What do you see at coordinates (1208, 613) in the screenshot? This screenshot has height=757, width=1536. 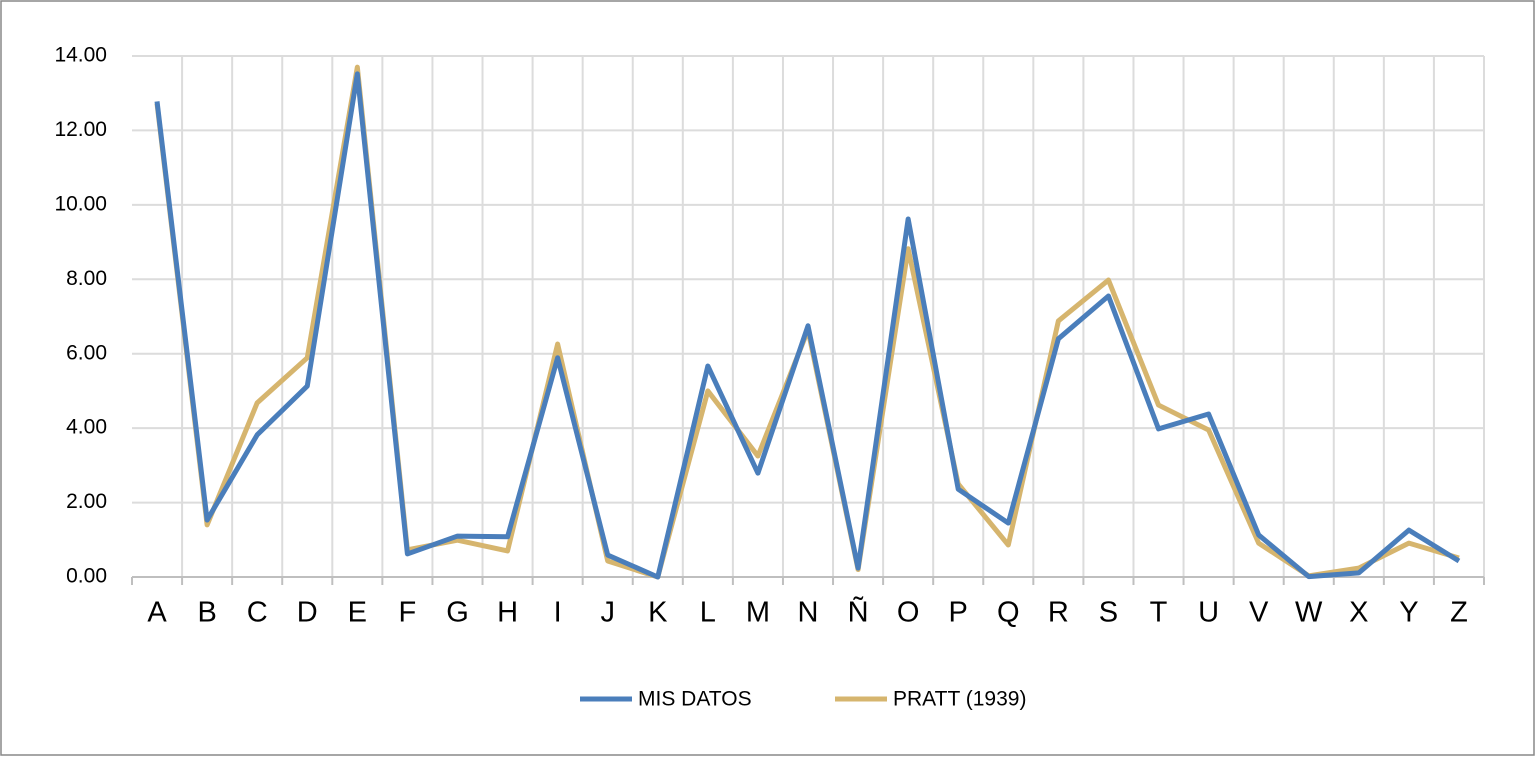 I see `x-tick-label: U` at bounding box center [1208, 613].